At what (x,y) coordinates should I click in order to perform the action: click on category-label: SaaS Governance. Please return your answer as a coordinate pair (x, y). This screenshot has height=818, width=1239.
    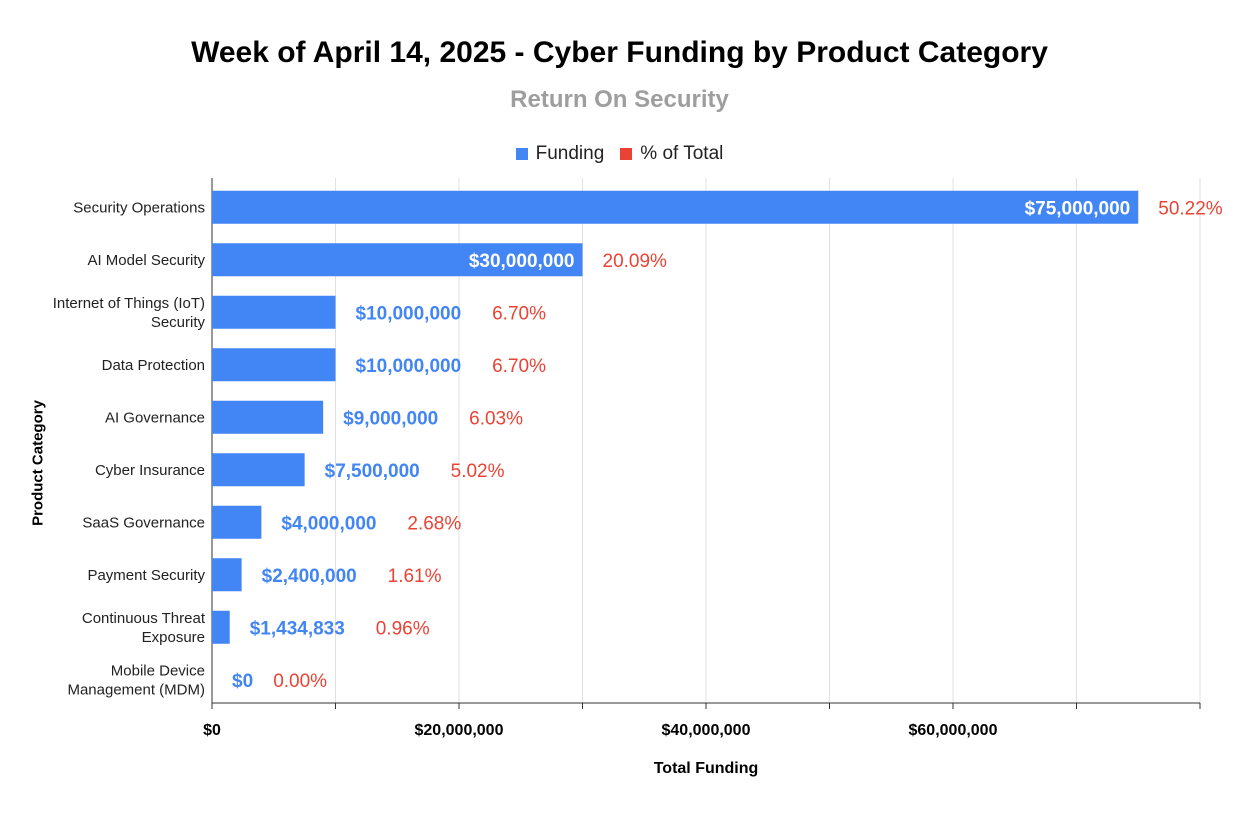
    Looking at the image, I should click on (143, 522).